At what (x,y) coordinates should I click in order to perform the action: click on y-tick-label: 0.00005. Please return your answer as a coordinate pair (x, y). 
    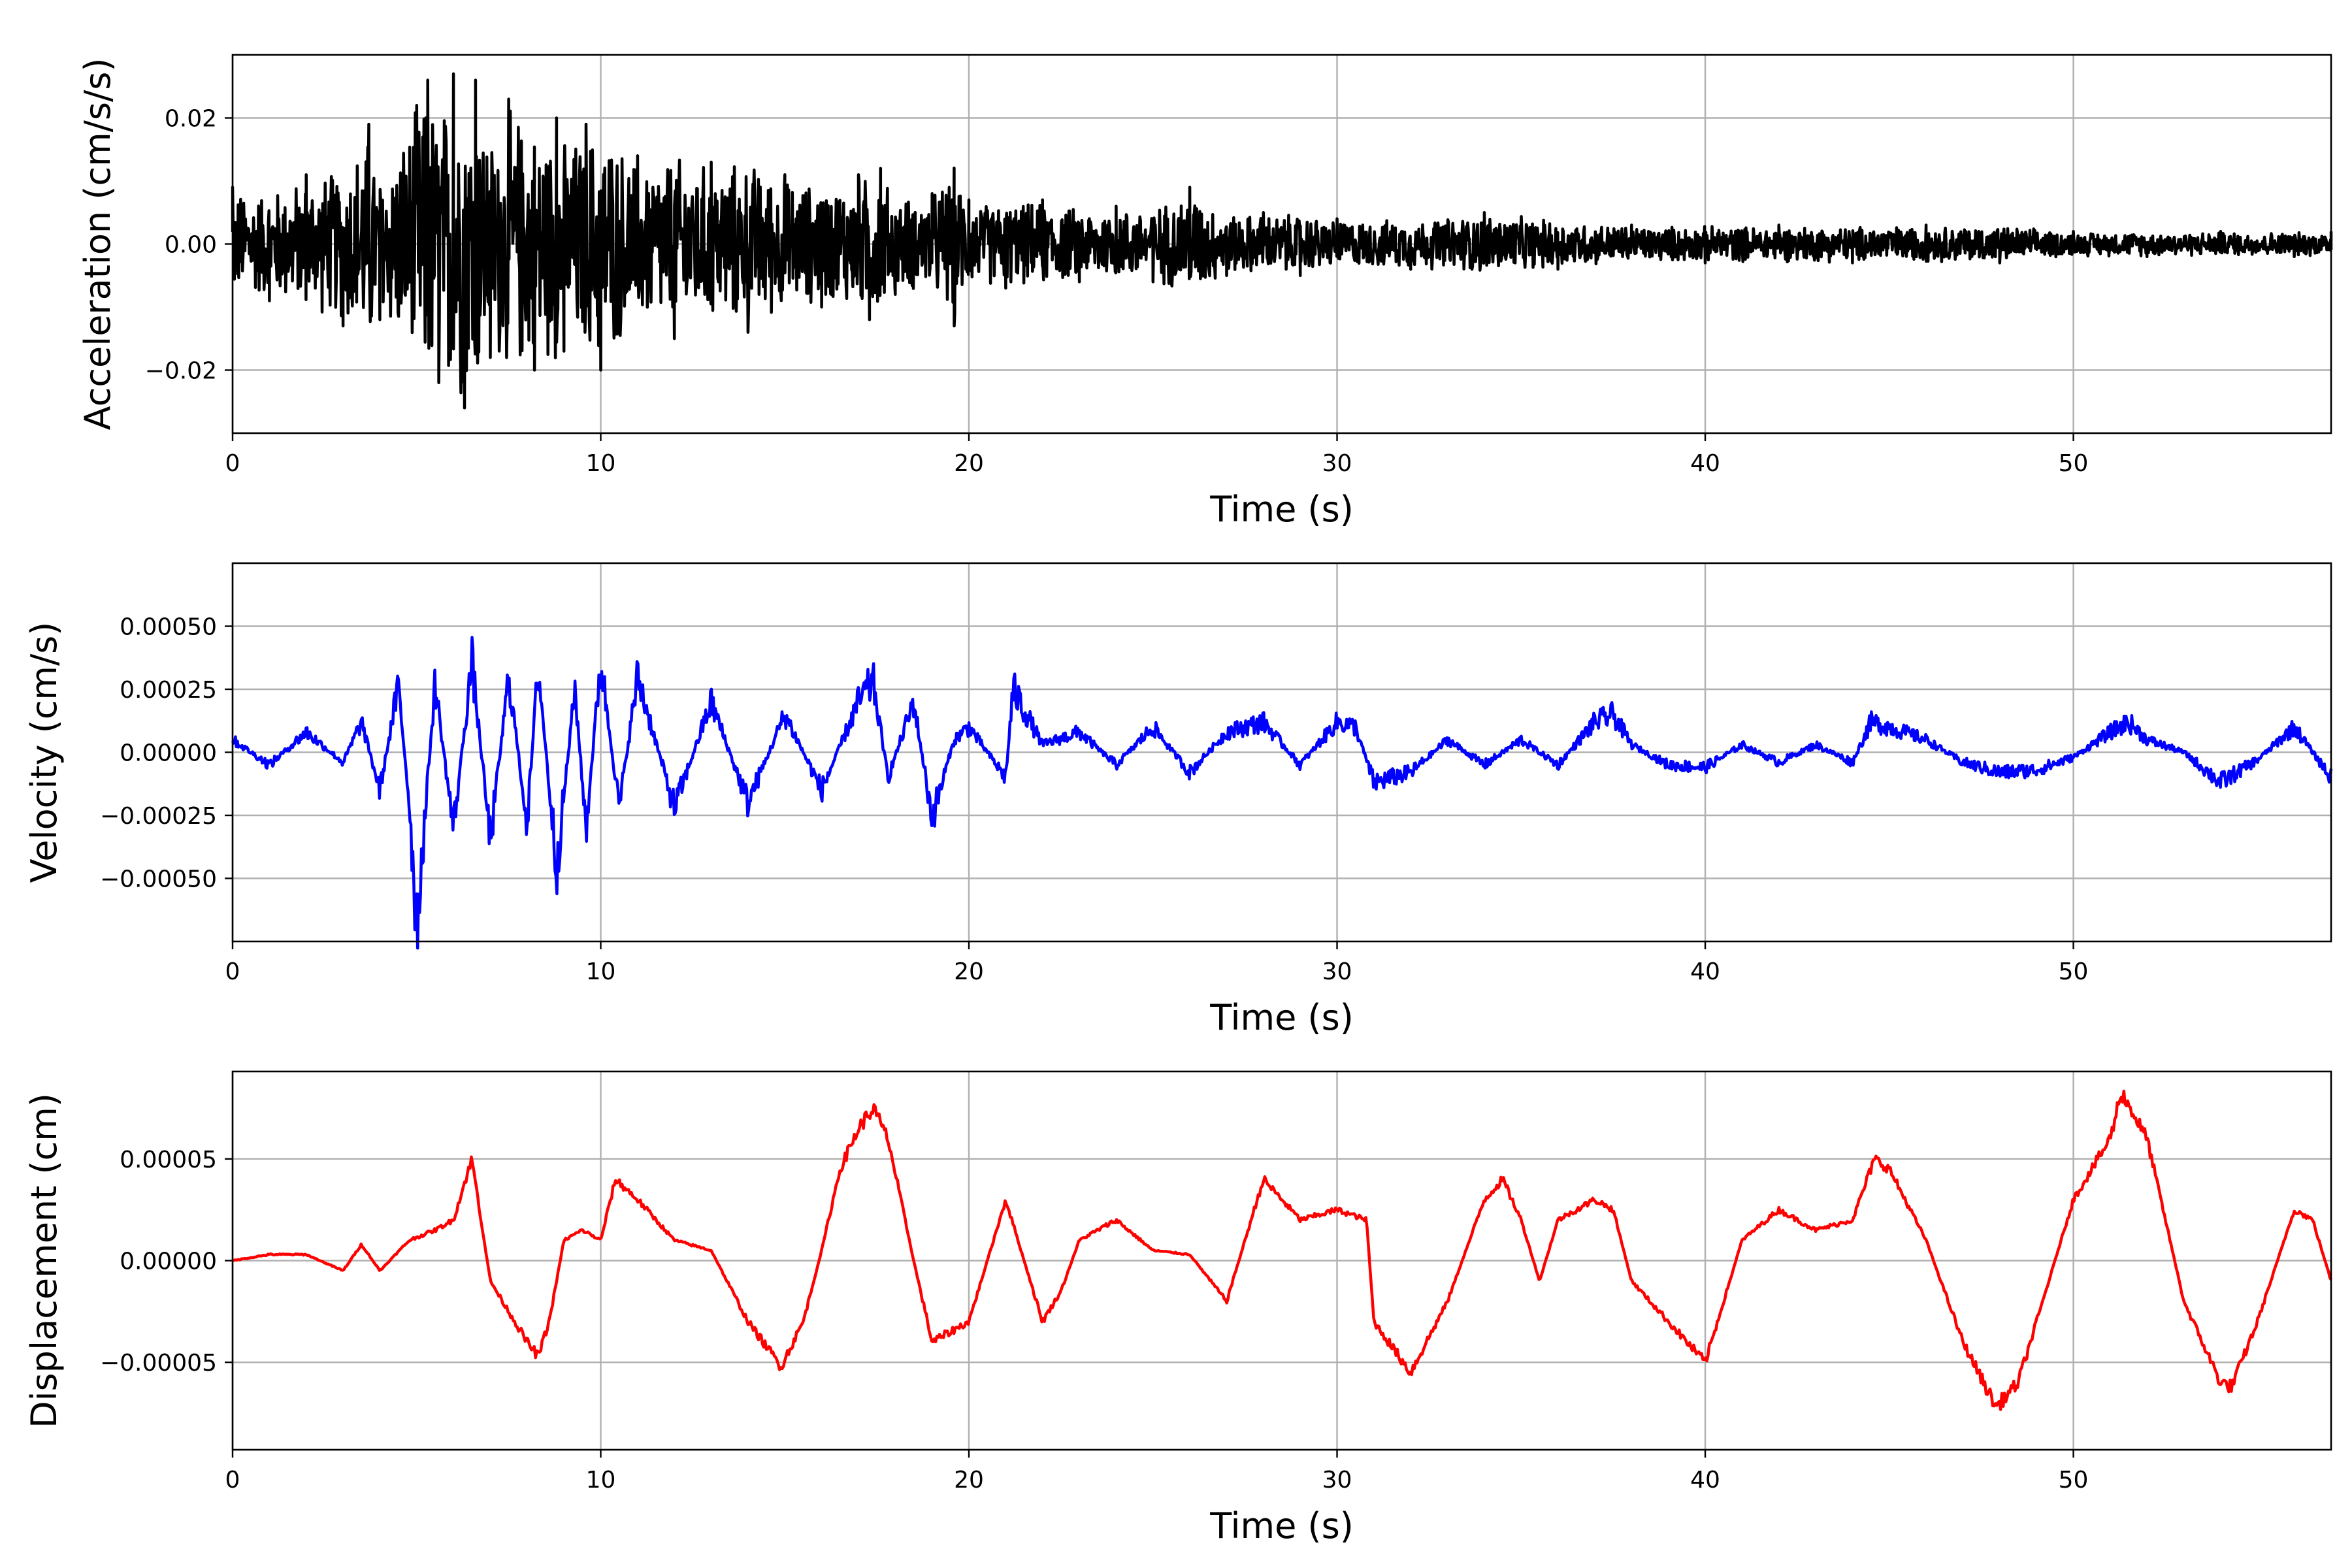
    Looking at the image, I should click on (168, 1160).